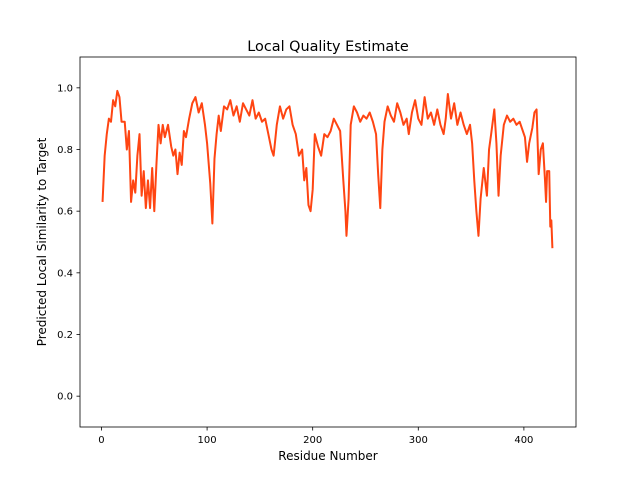  Describe the element at coordinates (312, 440) in the screenshot. I see `x-tick-label: 200` at that location.